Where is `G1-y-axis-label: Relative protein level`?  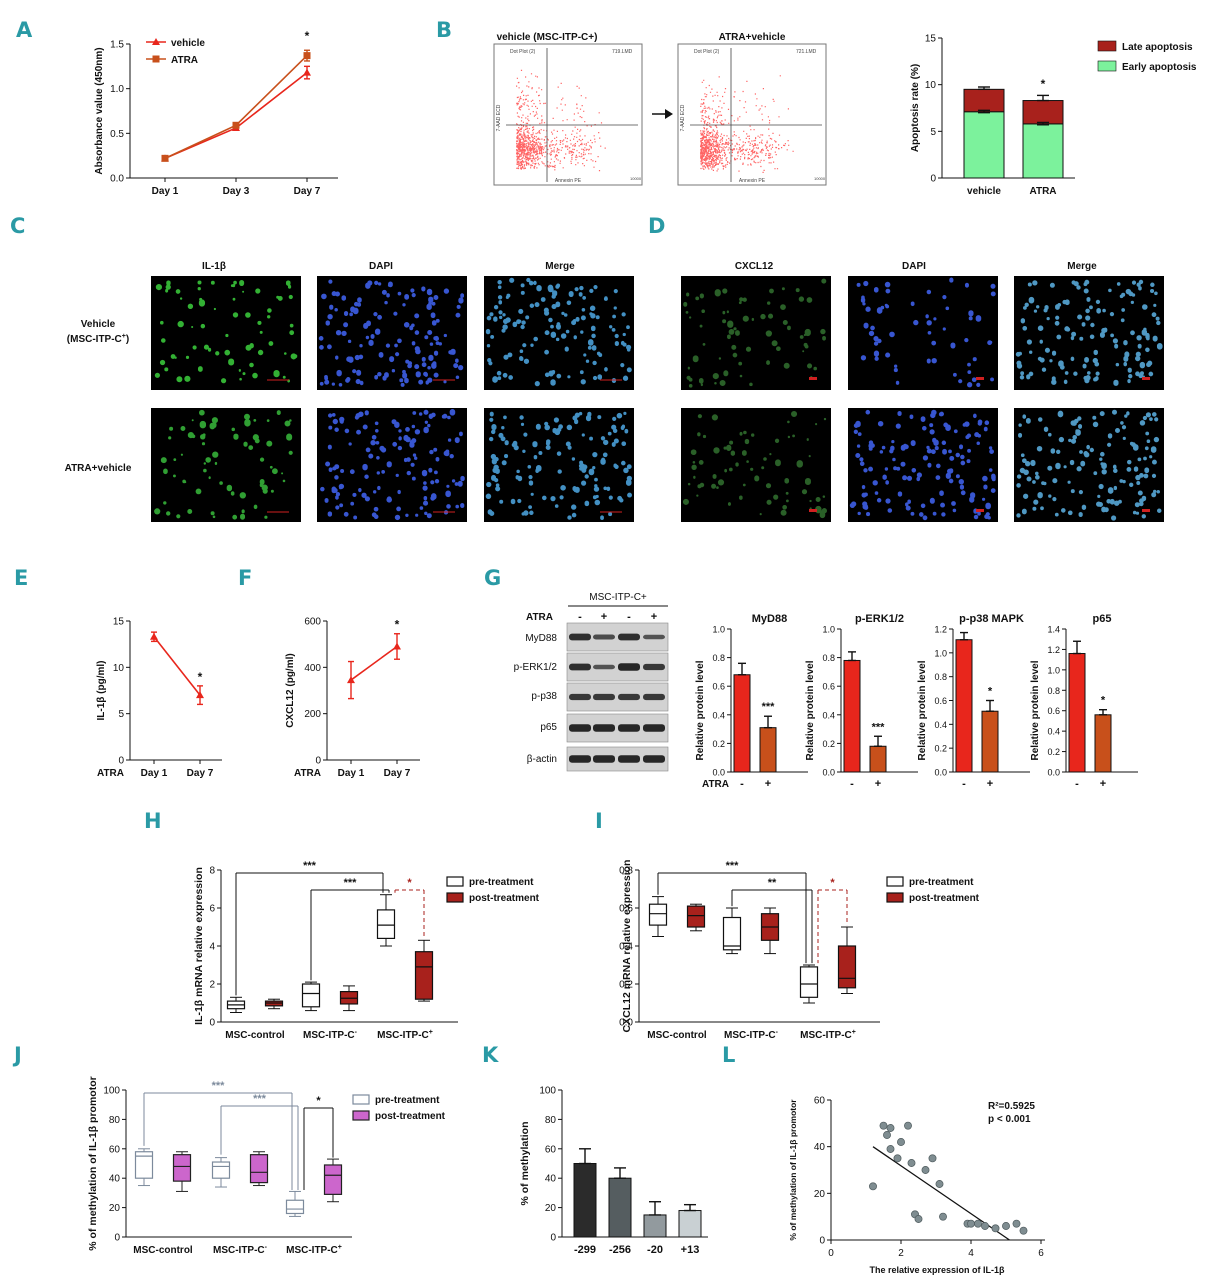
G1-y-axis-label: Relative protein level is located at coordinates (700, 710).